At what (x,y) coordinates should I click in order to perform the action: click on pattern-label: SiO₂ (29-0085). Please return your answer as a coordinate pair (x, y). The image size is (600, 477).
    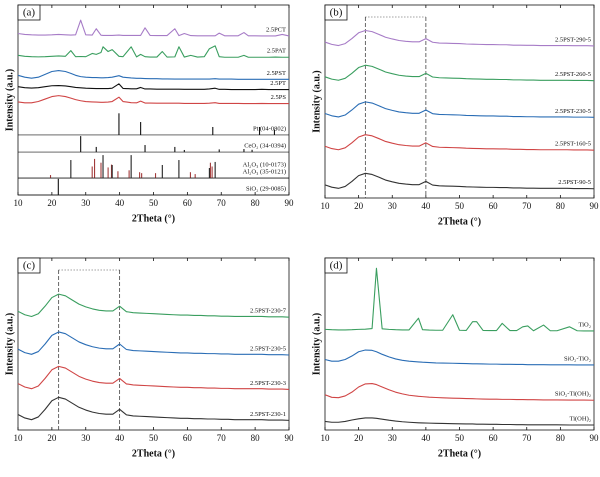
    Looking at the image, I should click on (266, 188).